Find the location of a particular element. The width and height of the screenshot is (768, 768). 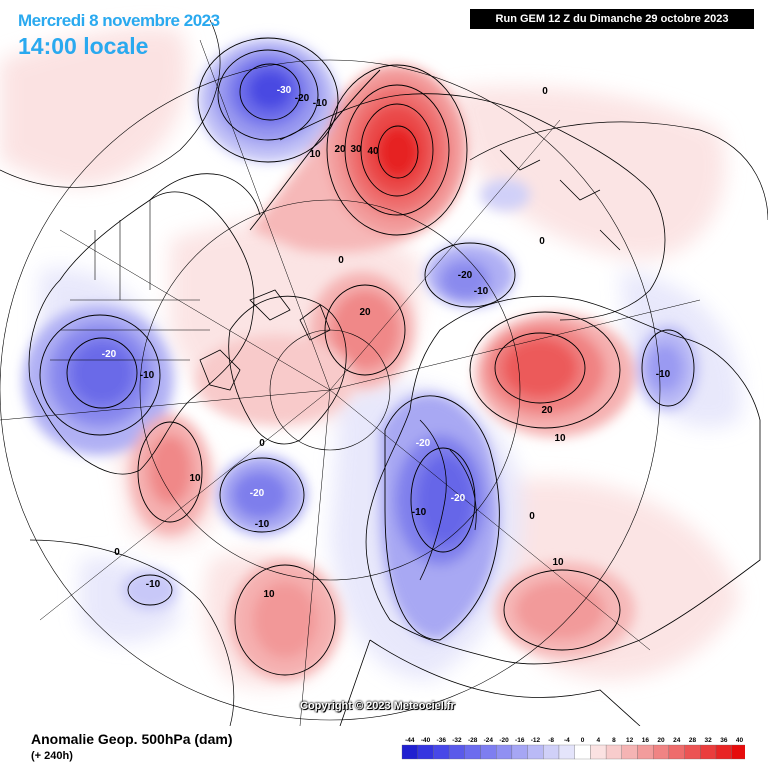

scale-label: 0 is located at coordinates (583, 740).